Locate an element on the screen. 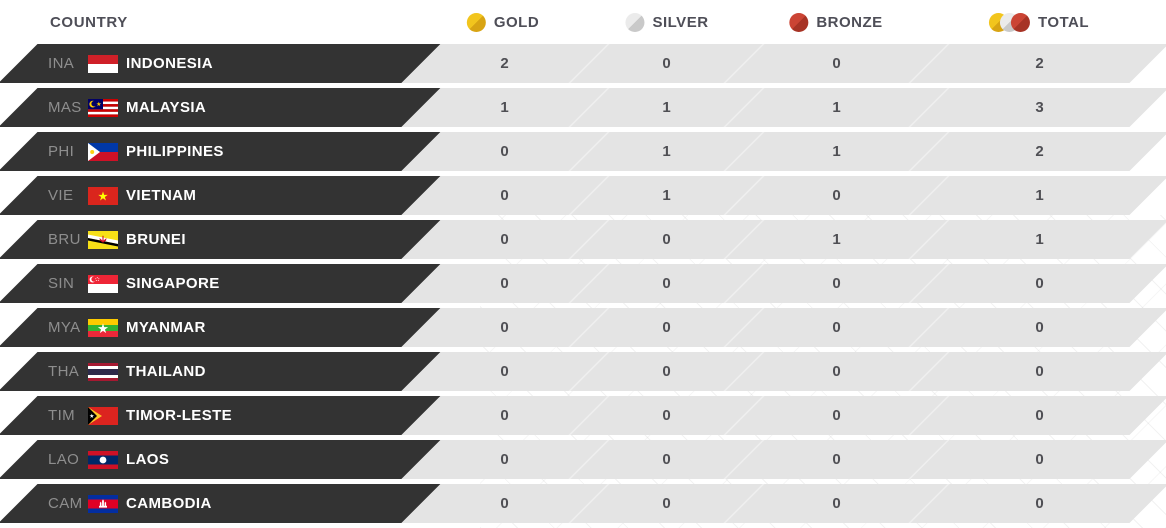  country-flag-icon-brunei is located at coordinates (103, 239).